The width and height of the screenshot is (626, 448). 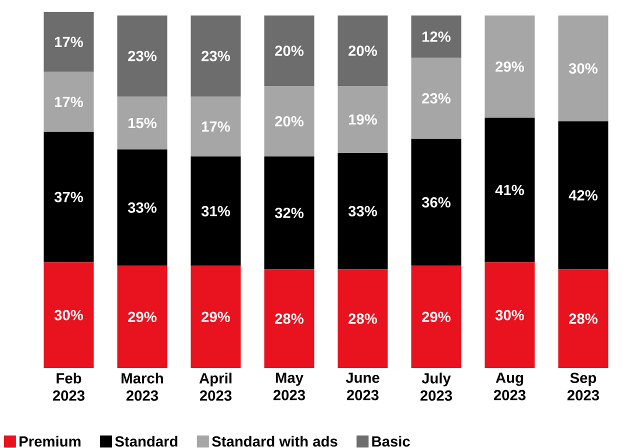 I want to click on legend-label: Standard with ads, so click(x=275, y=441).